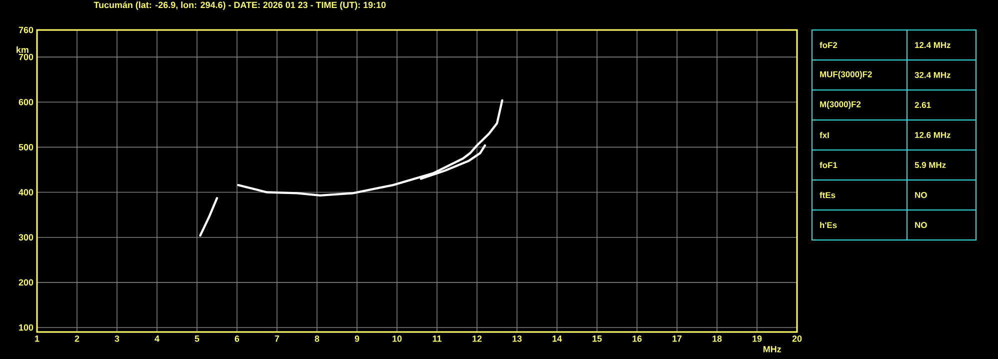  What do you see at coordinates (477, 339) in the screenshot?
I see `x-tick-label: 12` at bounding box center [477, 339].